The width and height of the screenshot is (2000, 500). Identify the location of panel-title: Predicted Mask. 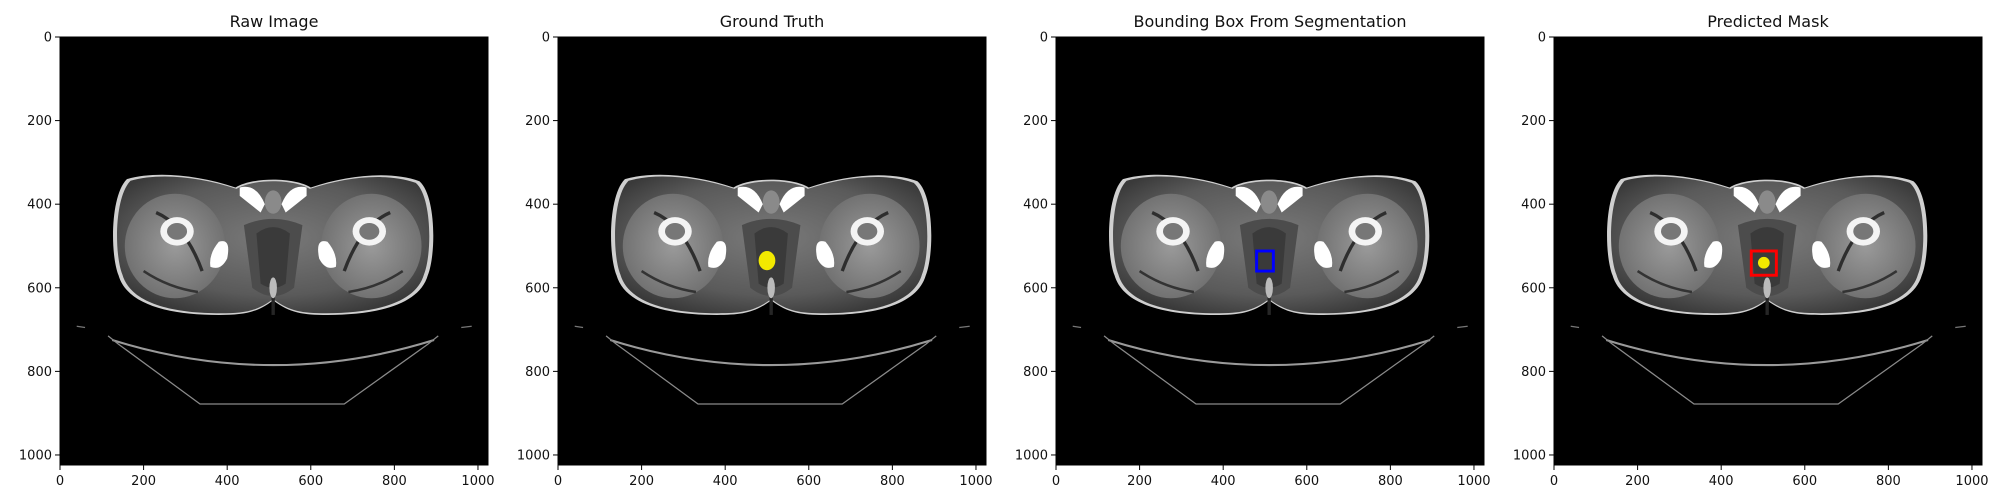
(1768, 21).